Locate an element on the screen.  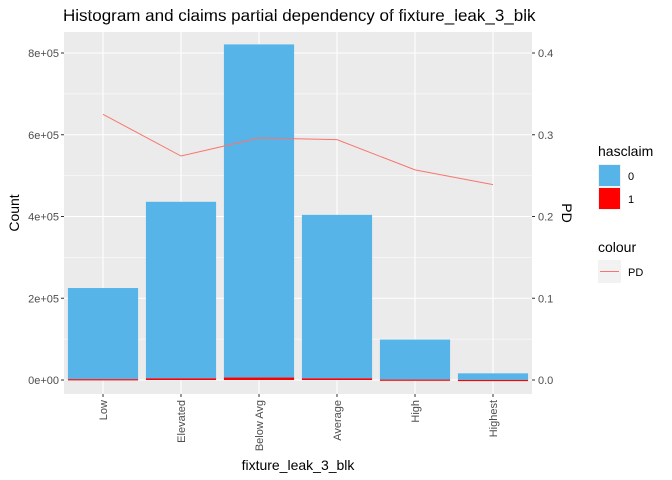
pd-line is located at coordinates (298, 149).